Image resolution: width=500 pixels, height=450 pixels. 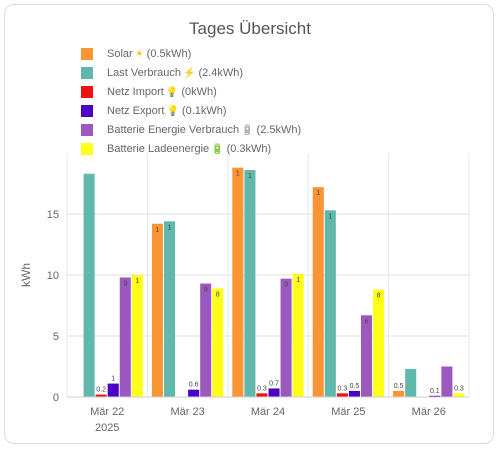 I want to click on legend-label: Batterie Energie Verbrauch, so click(x=173, y=130).